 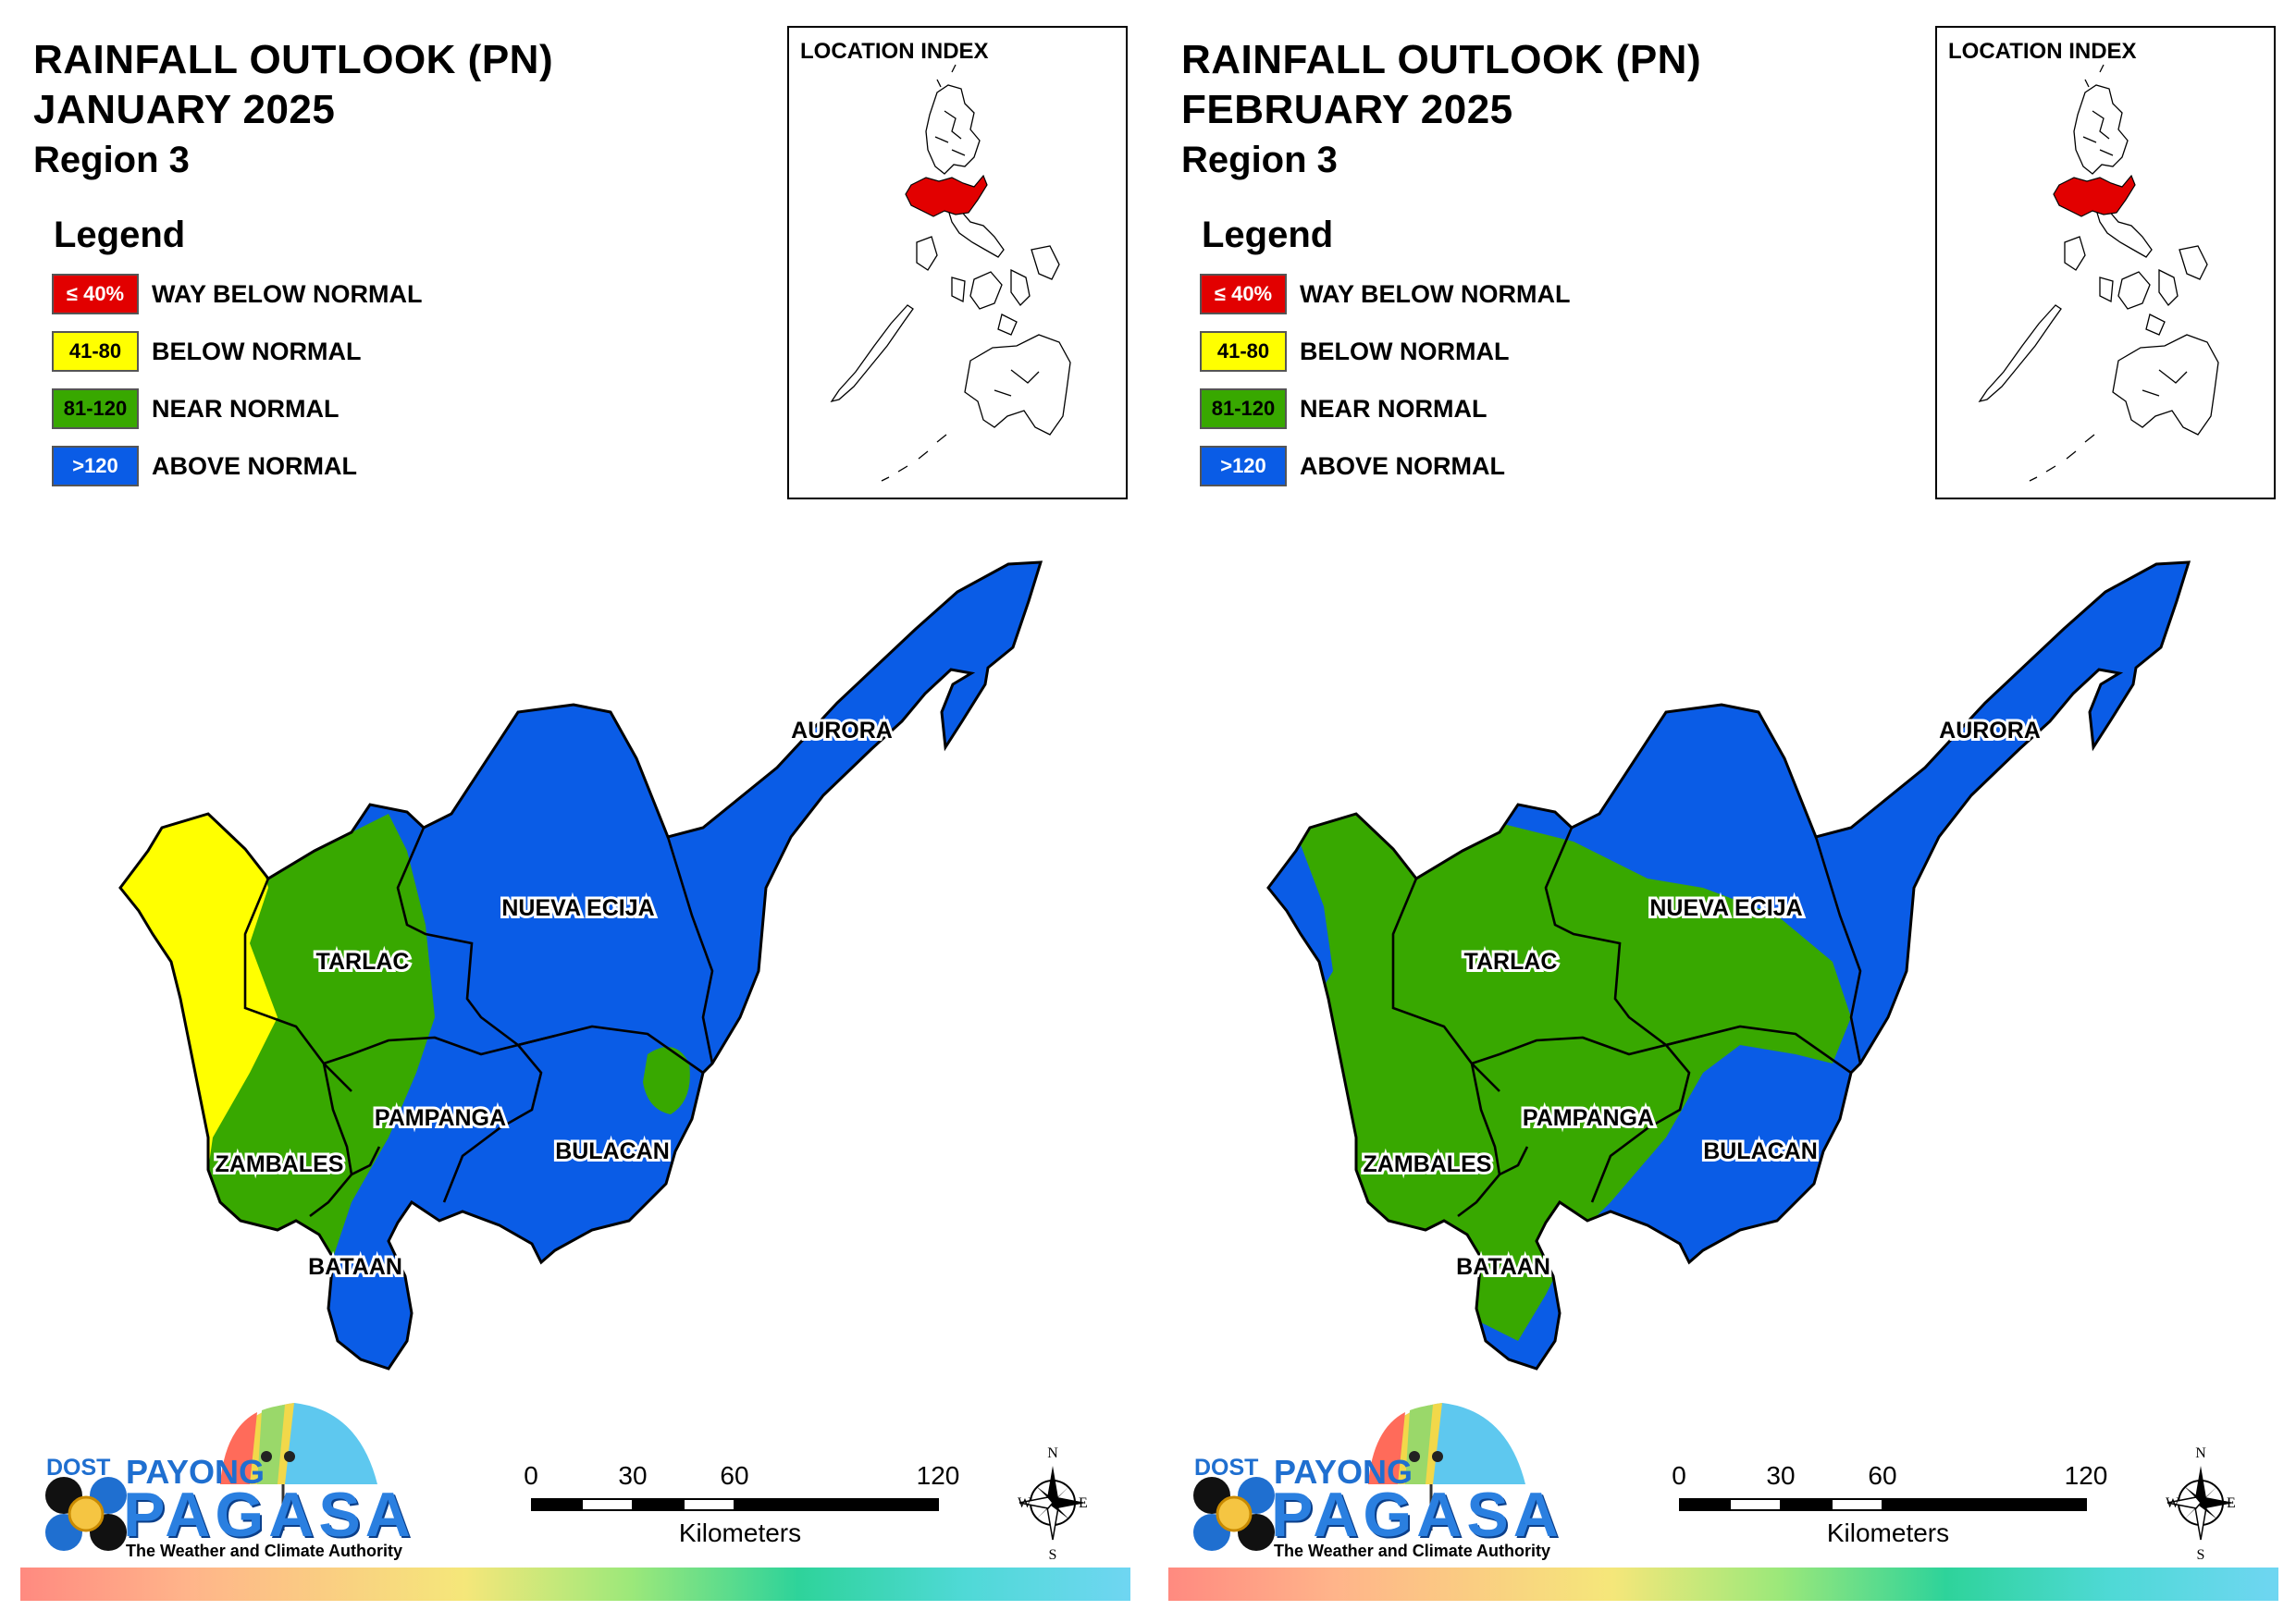 What do you see at coordinates (2200, 1453) in the screenshot?
I see `compass-n: N` at bounding box center [2200, 1453].